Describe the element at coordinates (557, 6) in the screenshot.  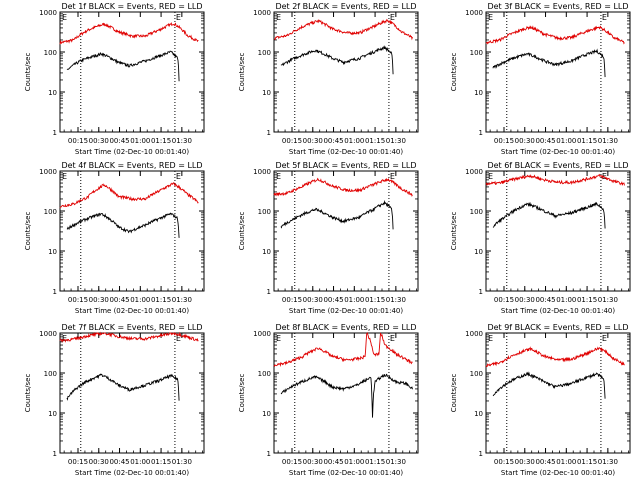
I see `panel-title: Det 3f BLACK = Events, RED = LLD` at that location.